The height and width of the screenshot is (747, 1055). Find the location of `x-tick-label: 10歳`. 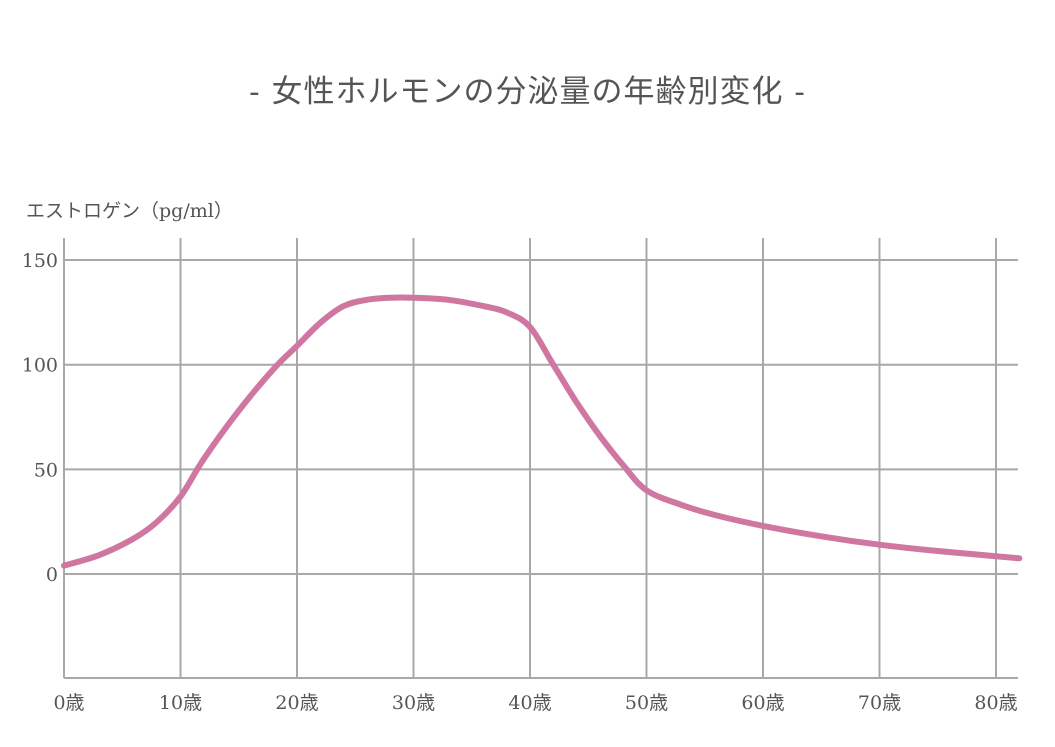

x-tick-label: 10歳 is located at coordinates (180, 703).